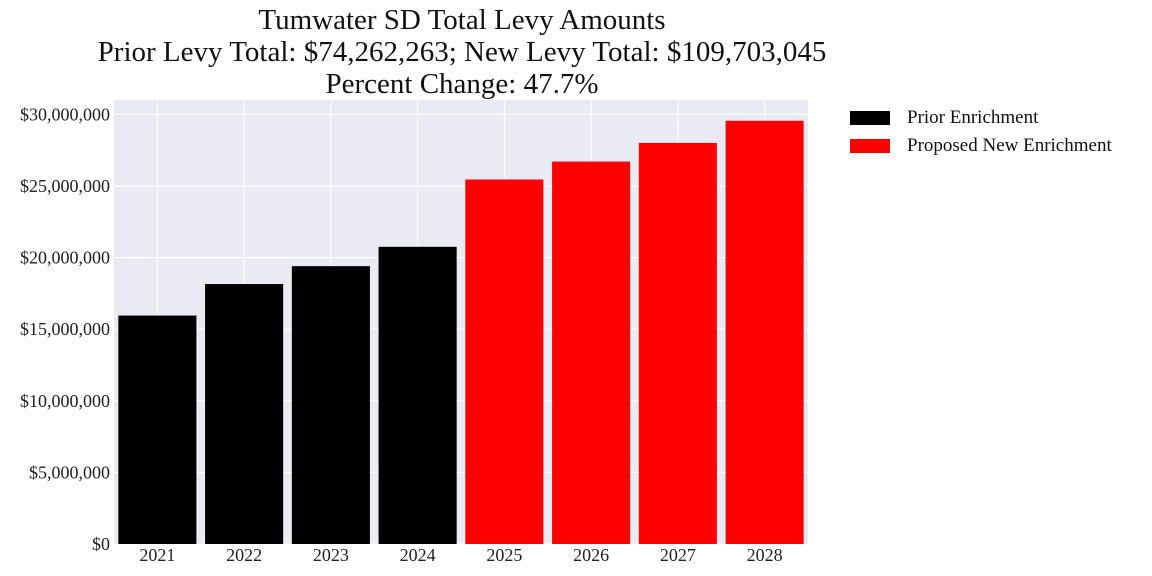  Describe the element at coordinates (677, 343) in the screenshot. I see `bar-2027` at that location.